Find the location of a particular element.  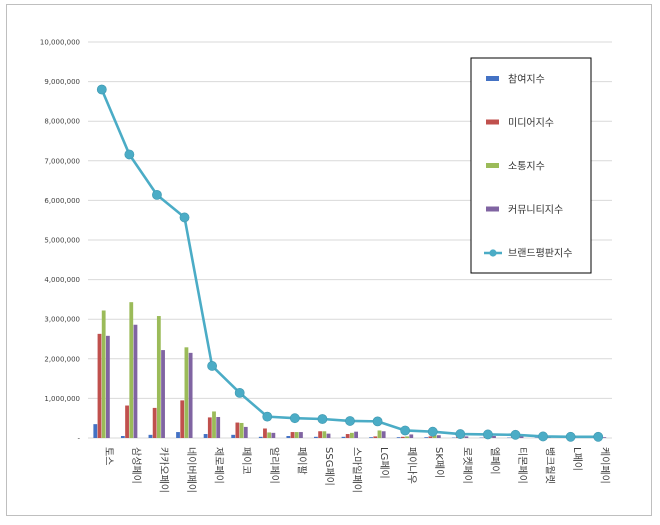

x-category-label: SK페이 is located at coordinates (439, 462).